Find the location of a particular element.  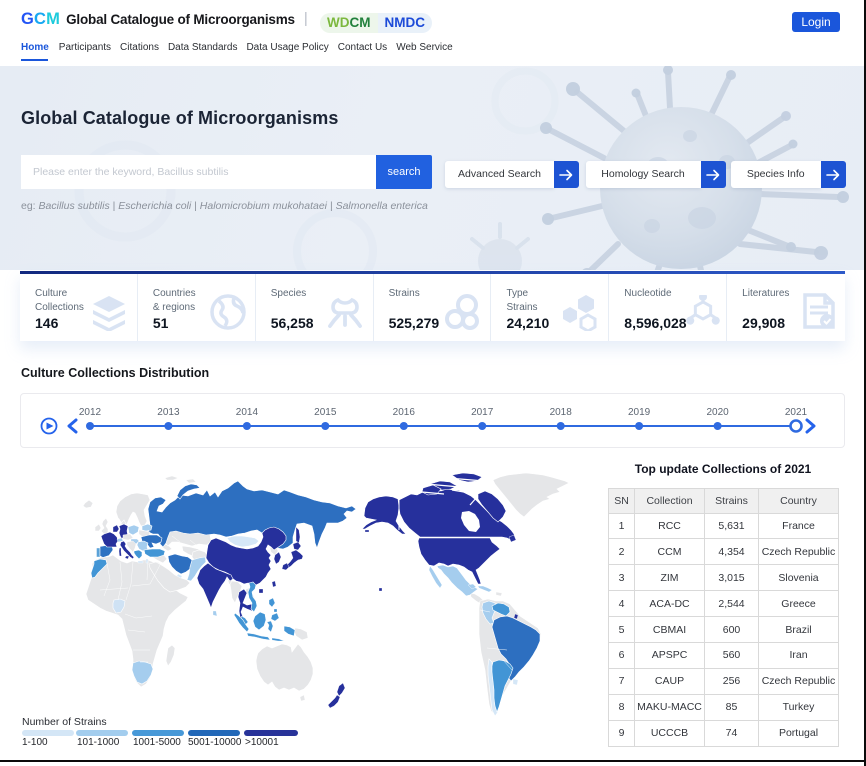

svg-text: 2018 is located at coordinates (561, 412).